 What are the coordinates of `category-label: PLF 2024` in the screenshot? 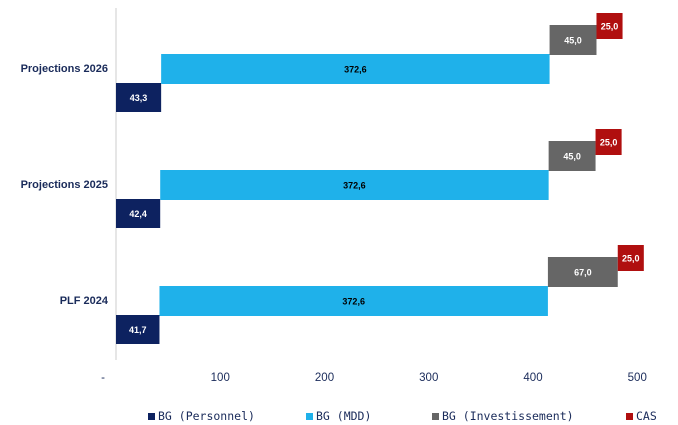 It's located at (84, 301).